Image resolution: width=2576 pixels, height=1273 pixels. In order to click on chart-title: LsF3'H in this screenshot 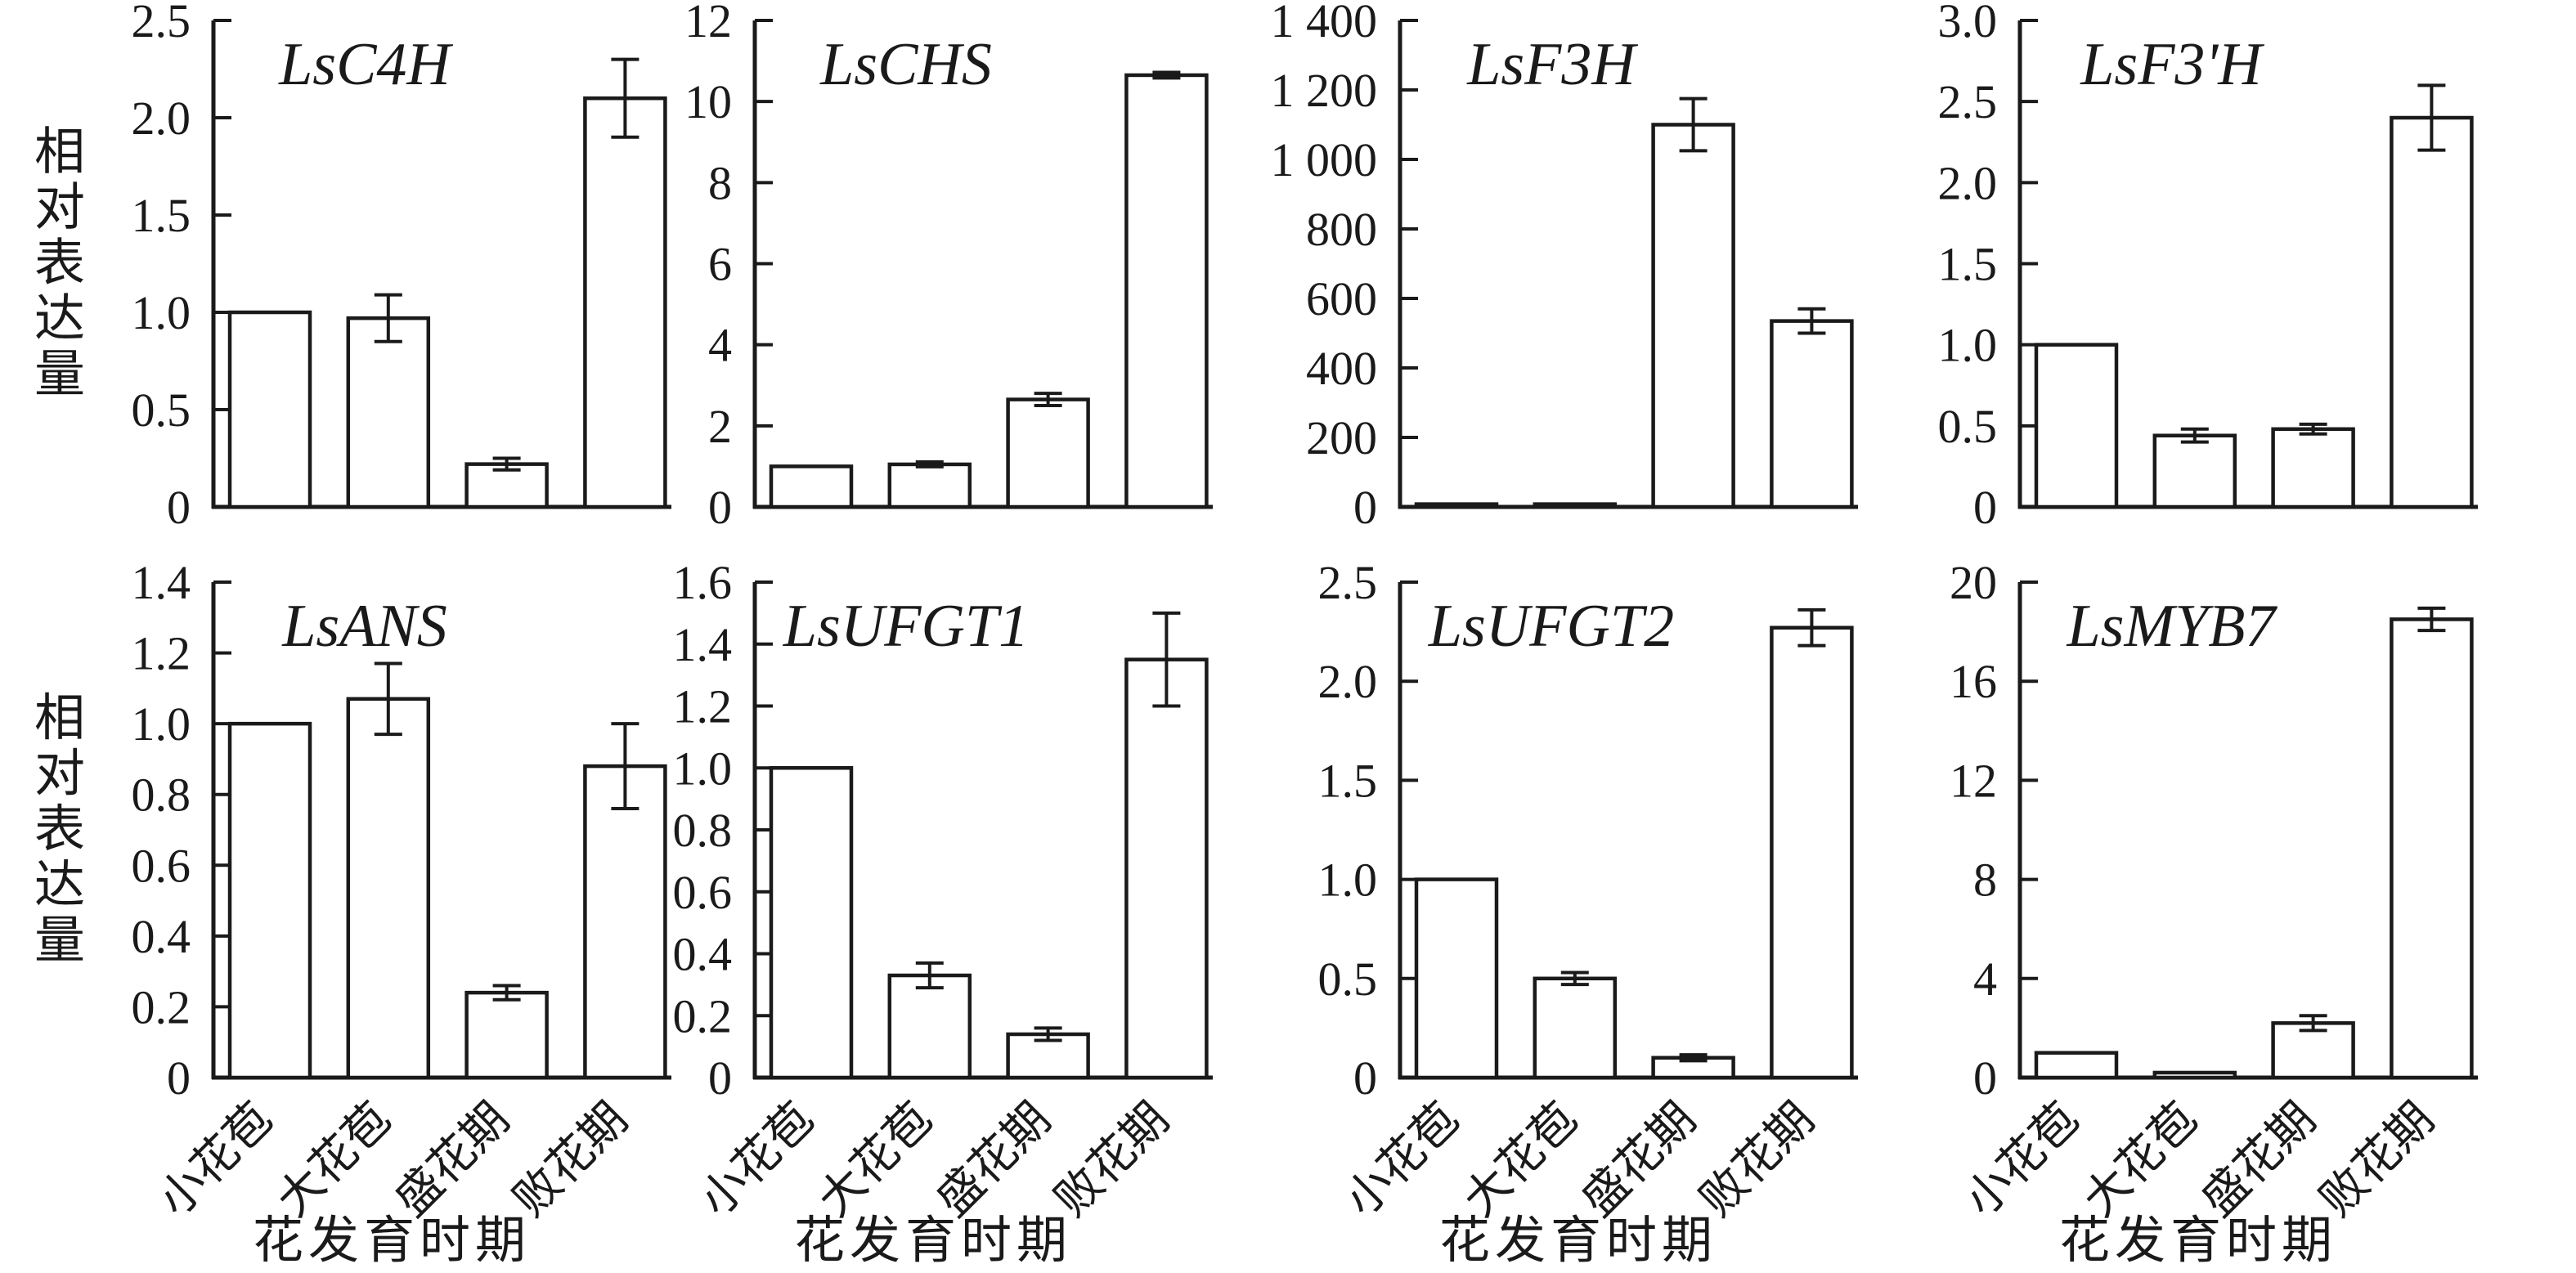, I will do `click(2172, 64)`.